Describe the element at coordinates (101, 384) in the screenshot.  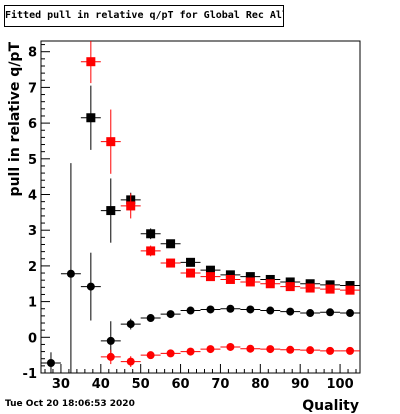
I see `x-tick-label: 40` at that location.